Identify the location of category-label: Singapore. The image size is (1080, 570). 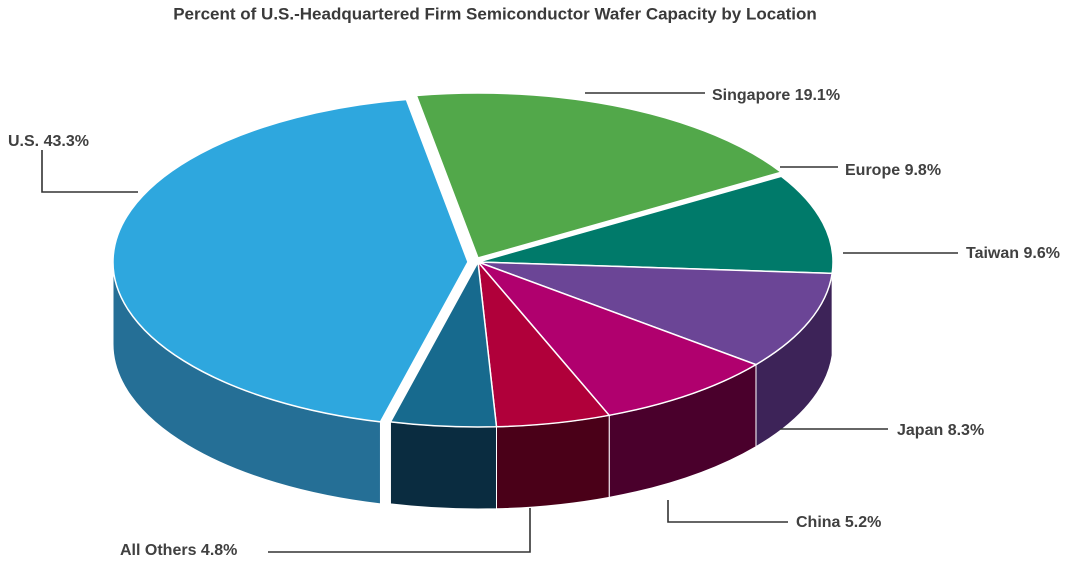
(751, 95).